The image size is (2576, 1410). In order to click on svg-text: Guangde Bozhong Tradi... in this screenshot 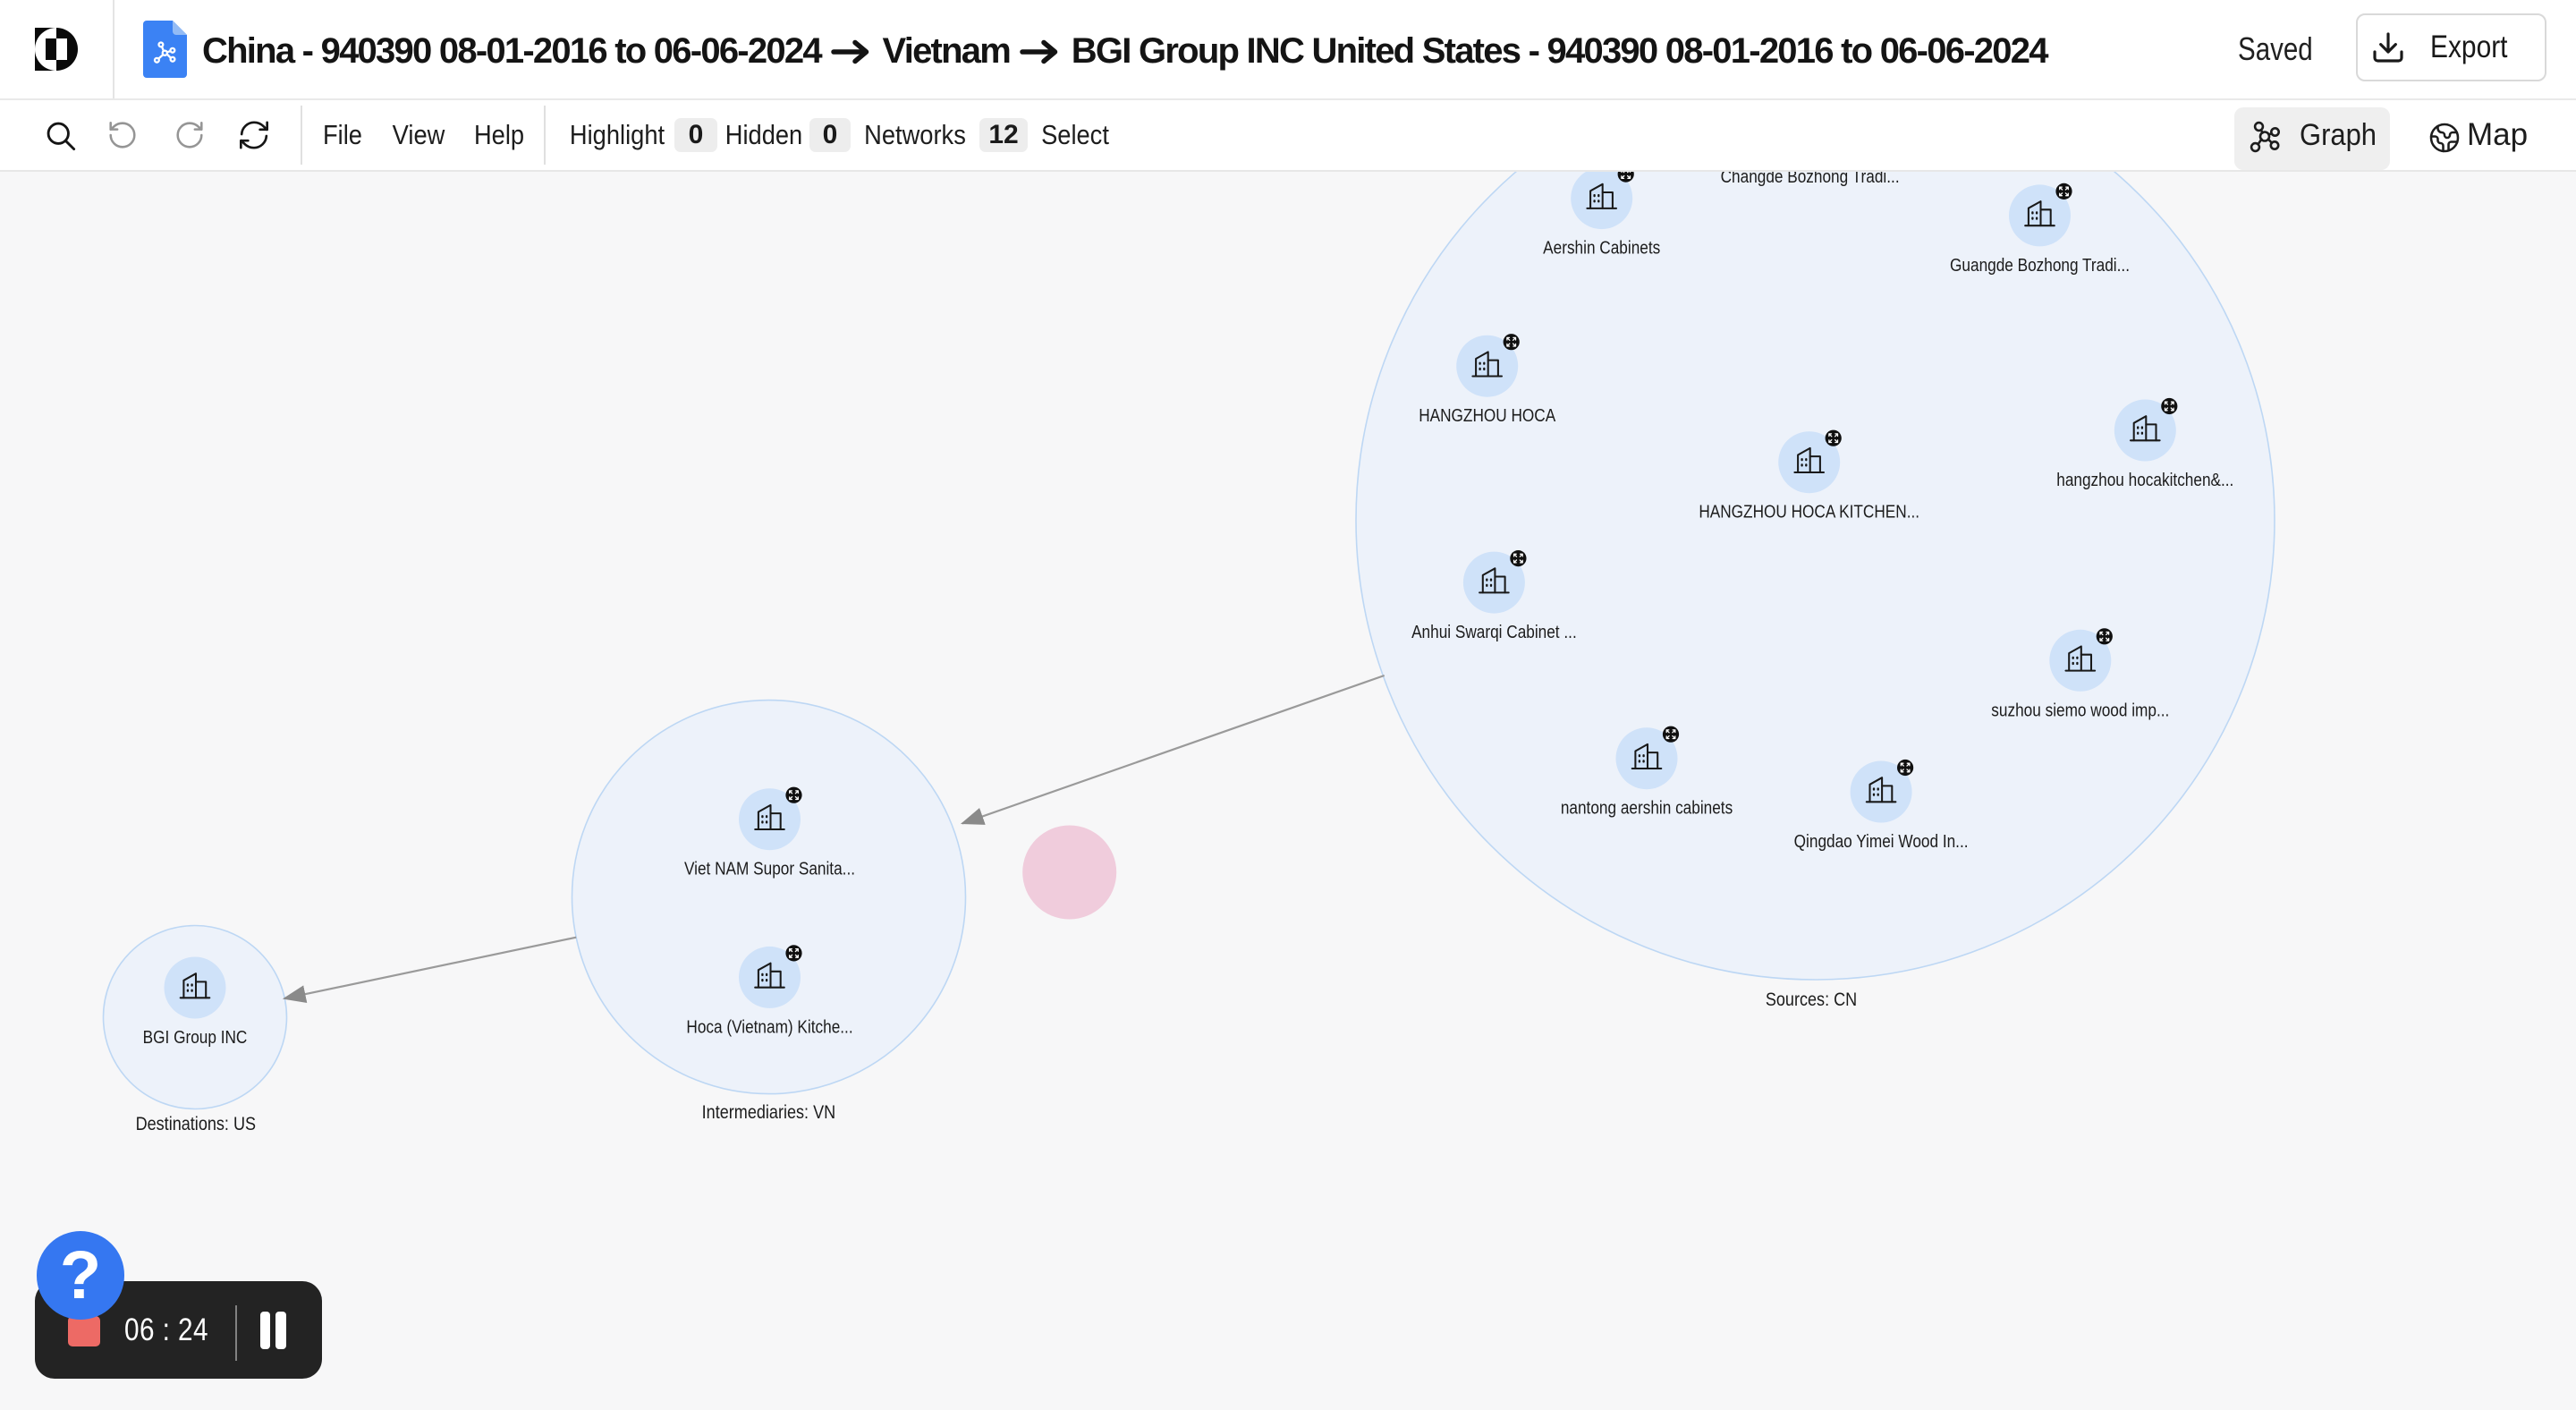, I will do `click(2040, 266)`.